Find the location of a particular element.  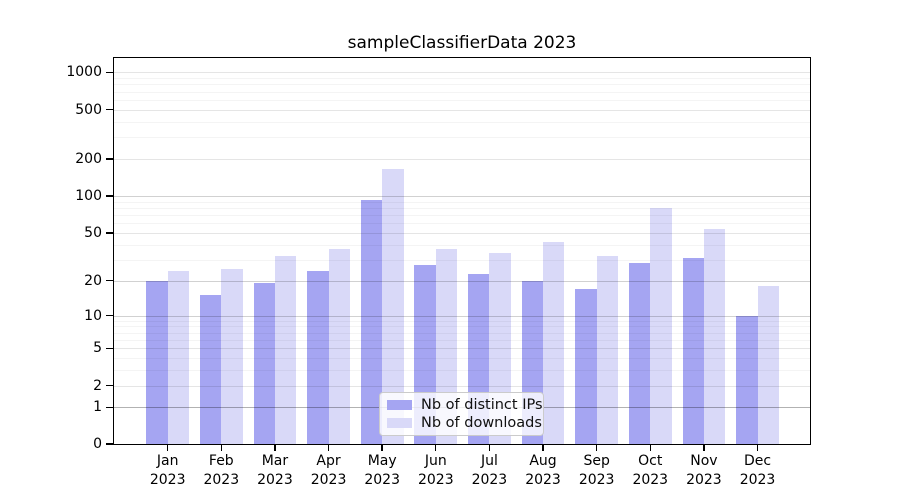

bar-downloads-may is located at coordinates (393, 306).